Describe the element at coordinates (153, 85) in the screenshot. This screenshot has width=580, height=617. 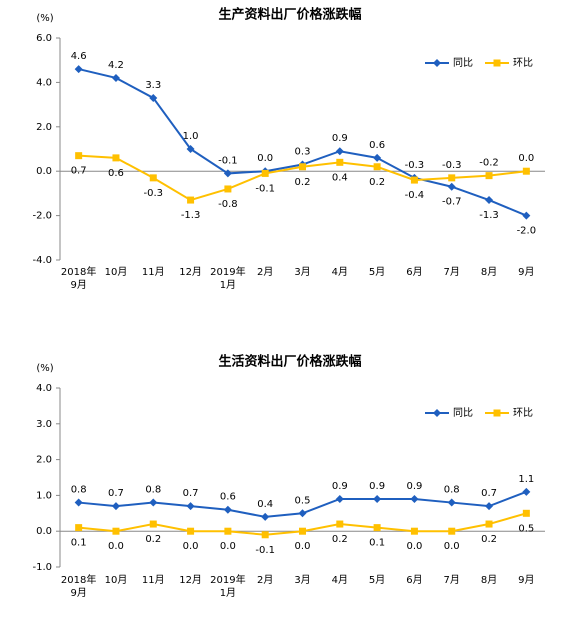
I see `data-label: 3.3` at that location.